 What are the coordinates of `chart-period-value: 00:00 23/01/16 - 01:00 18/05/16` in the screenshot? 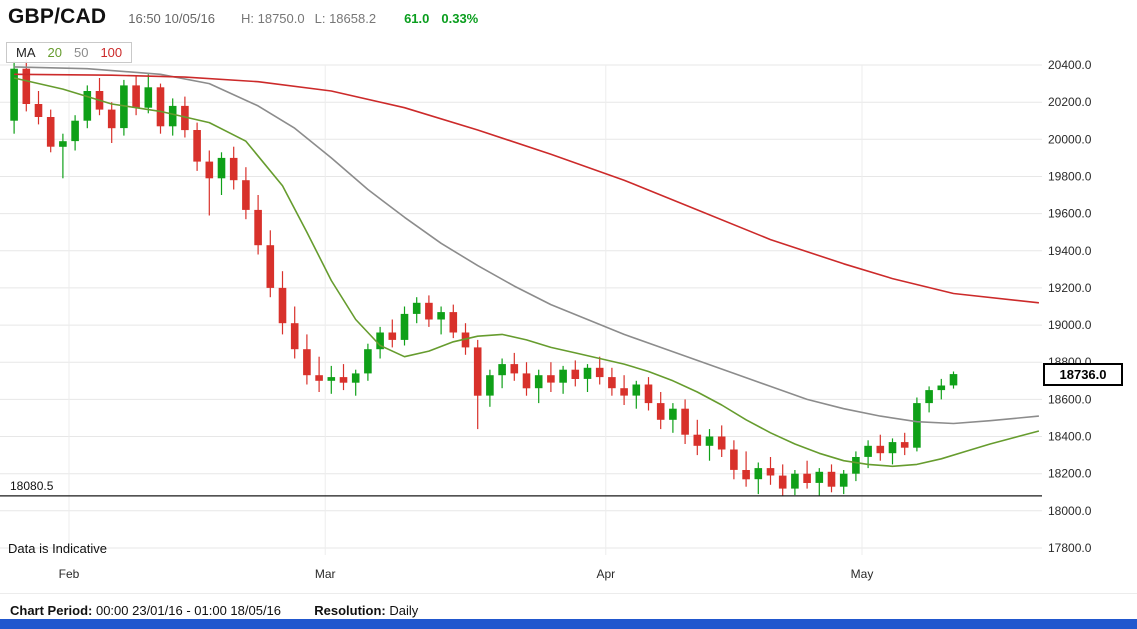 It's located at (188, 610).